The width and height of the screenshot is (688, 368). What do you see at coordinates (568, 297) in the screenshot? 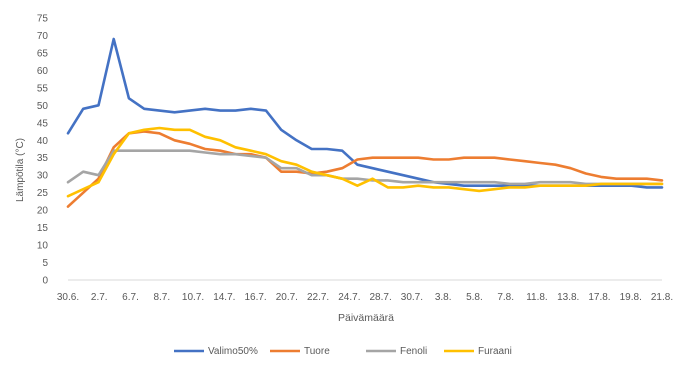
I see `x-tick-label: 13.8.` at bounding box center [568, 297].